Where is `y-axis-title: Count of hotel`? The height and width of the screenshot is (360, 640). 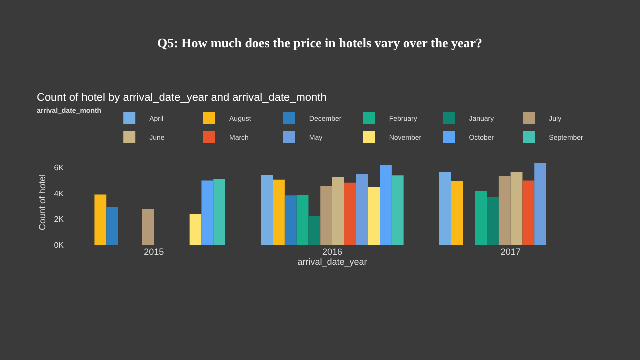 y-axis-title: Count of hotel is located at coordinates (43, 202).